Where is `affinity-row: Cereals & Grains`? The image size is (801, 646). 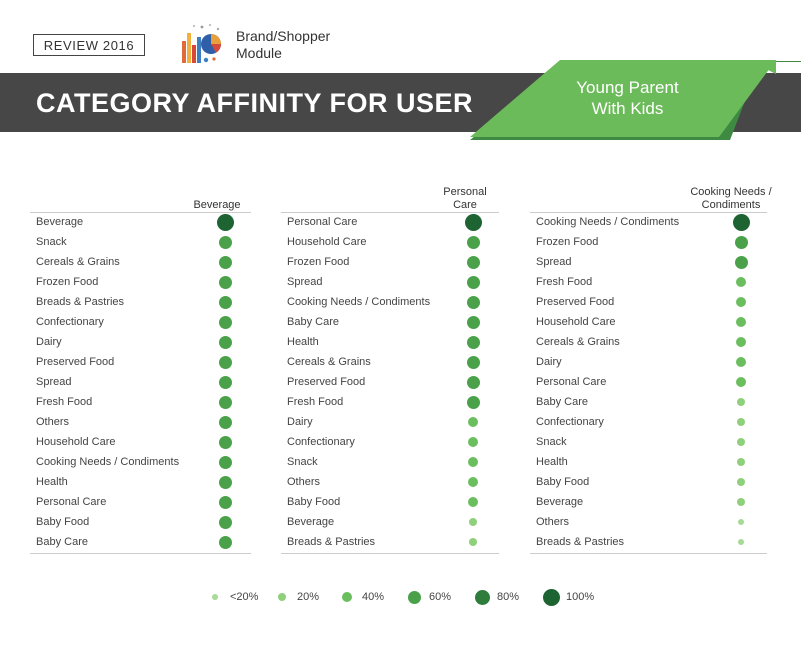 affinity-row: Cereals & Grains is located at coordinates (648, 342).